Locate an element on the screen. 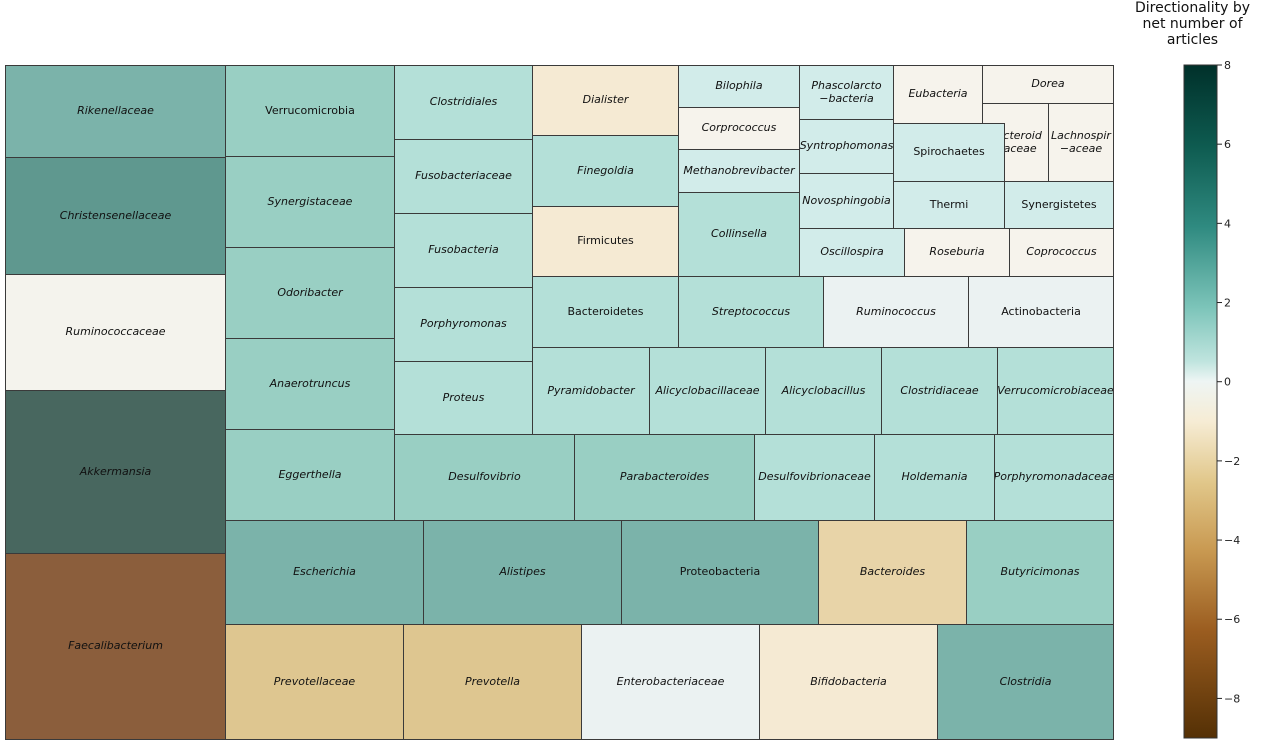 This screenshot has height=744, width=1265. colorbar-tick-label: −8 is located at coordinates (1232, 698).